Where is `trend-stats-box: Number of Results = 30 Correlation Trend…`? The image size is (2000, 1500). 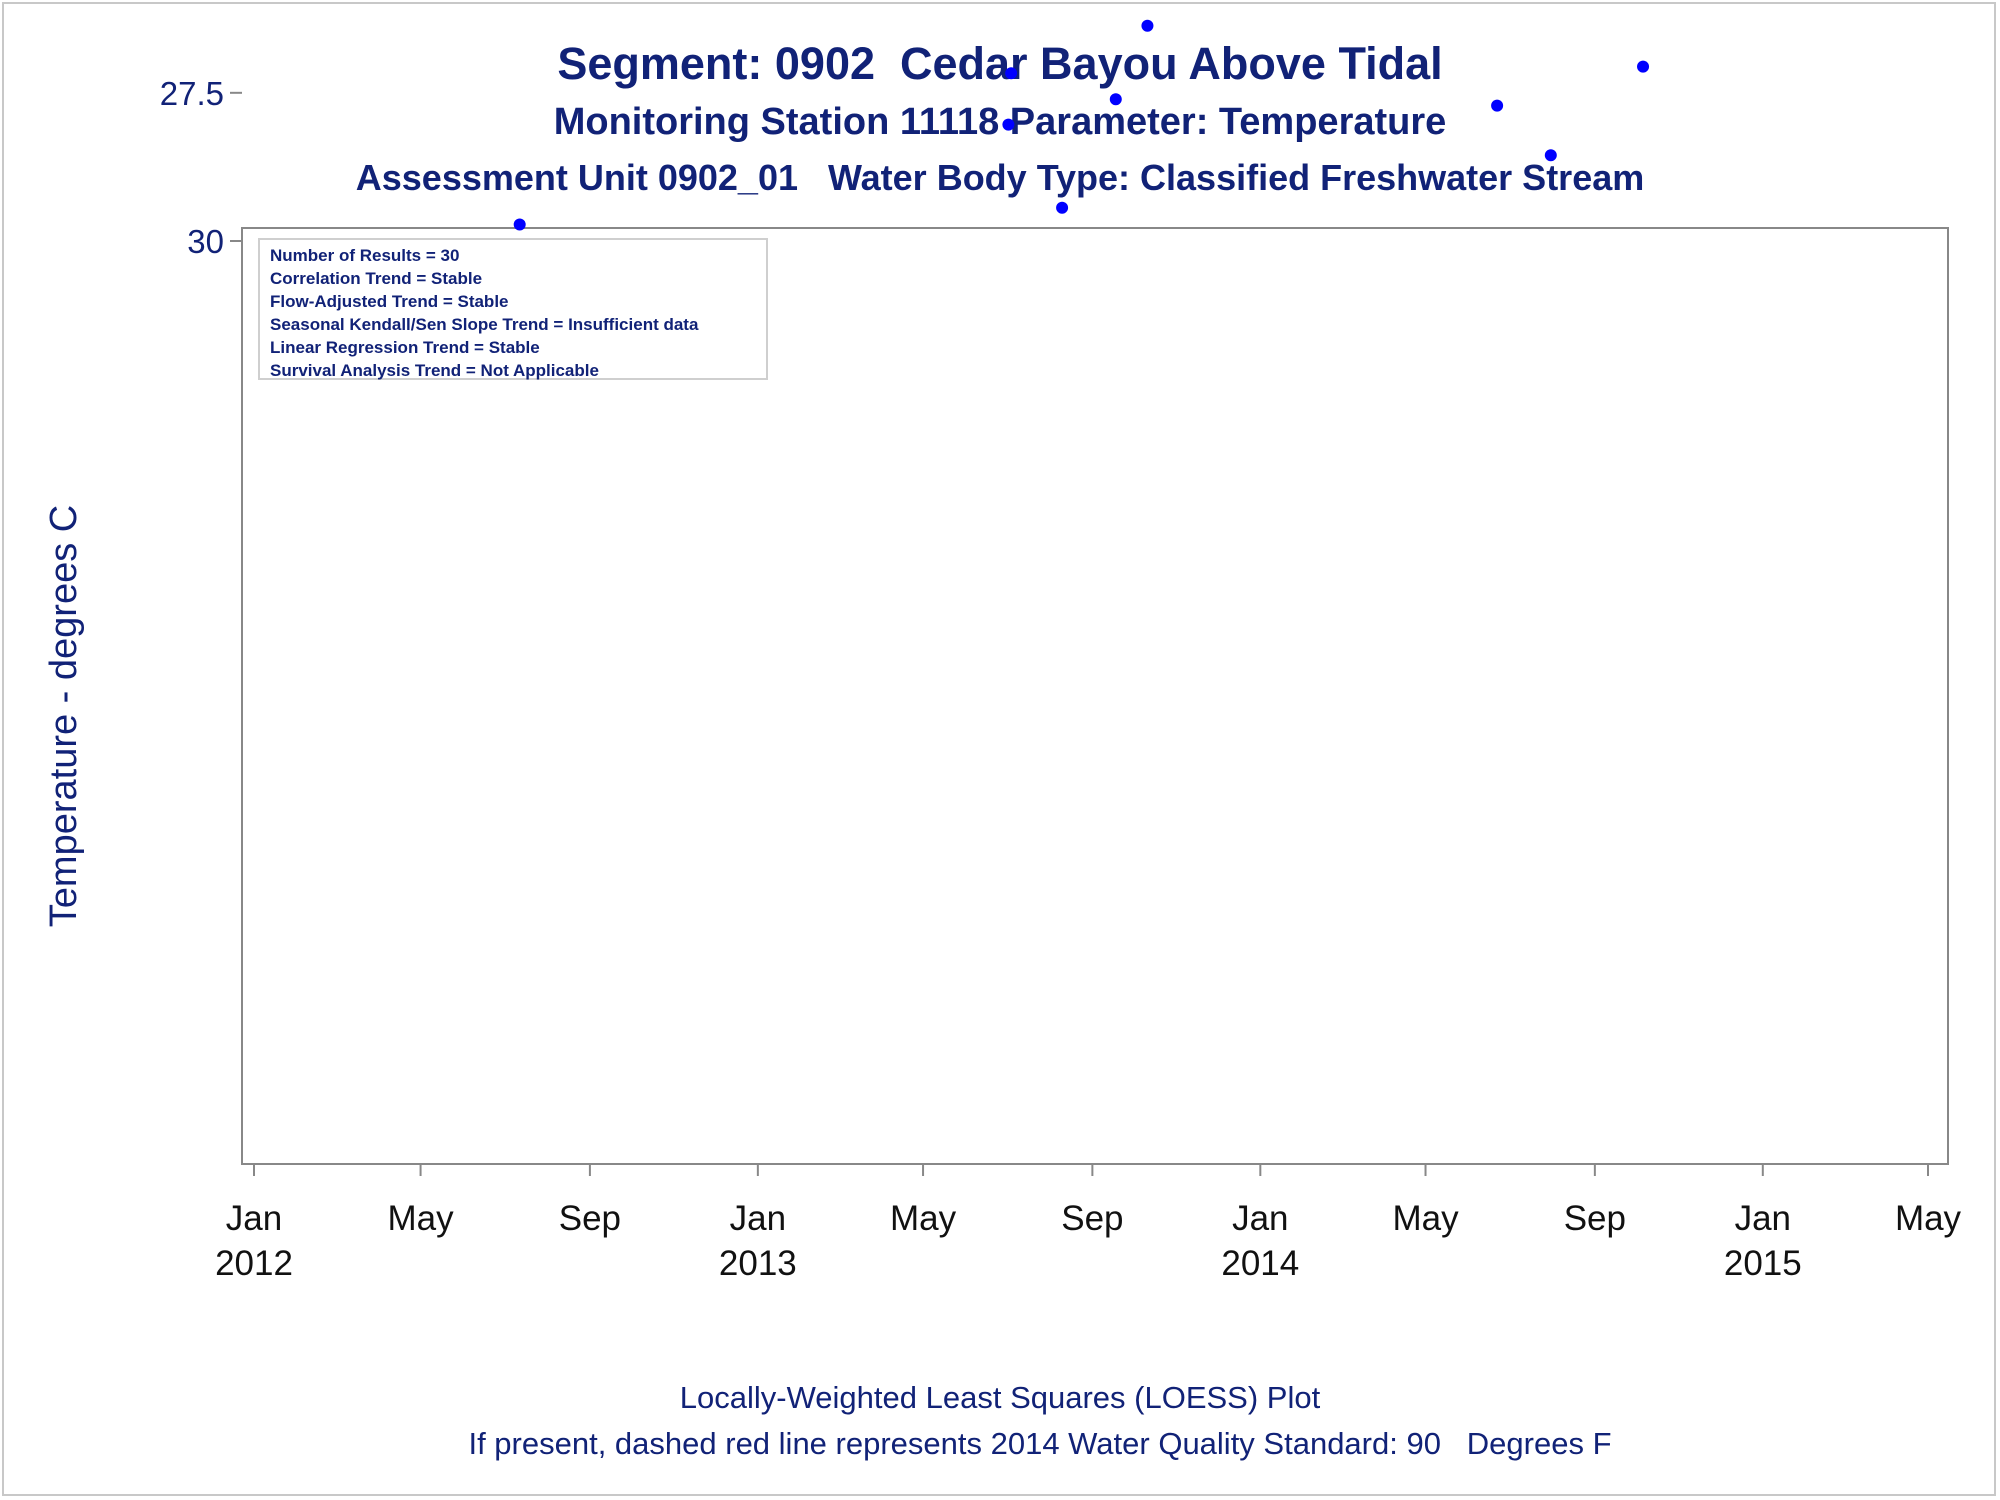
trend-stats-box: Number of Results = 30 Correlation Trend… is located at coordinates (513, 309).